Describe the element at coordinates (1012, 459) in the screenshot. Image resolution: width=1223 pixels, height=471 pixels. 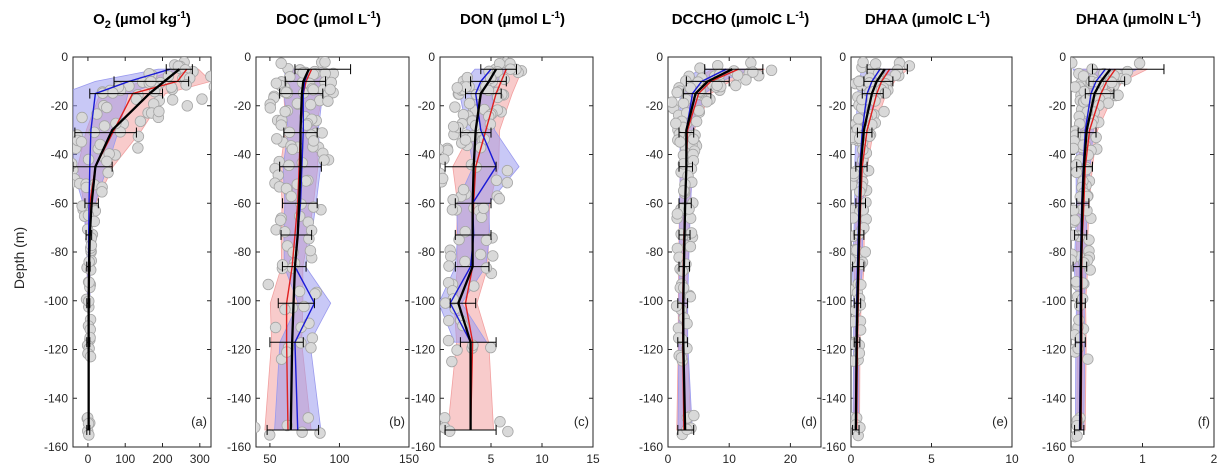
I see `x-tick-label: 10` at that location.